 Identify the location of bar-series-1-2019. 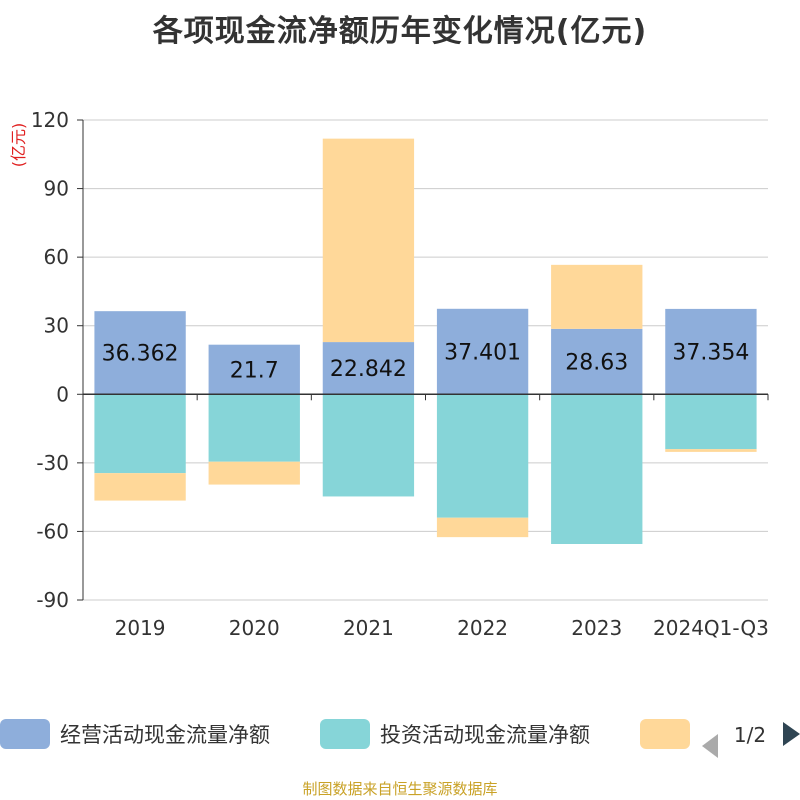
(140, 353).